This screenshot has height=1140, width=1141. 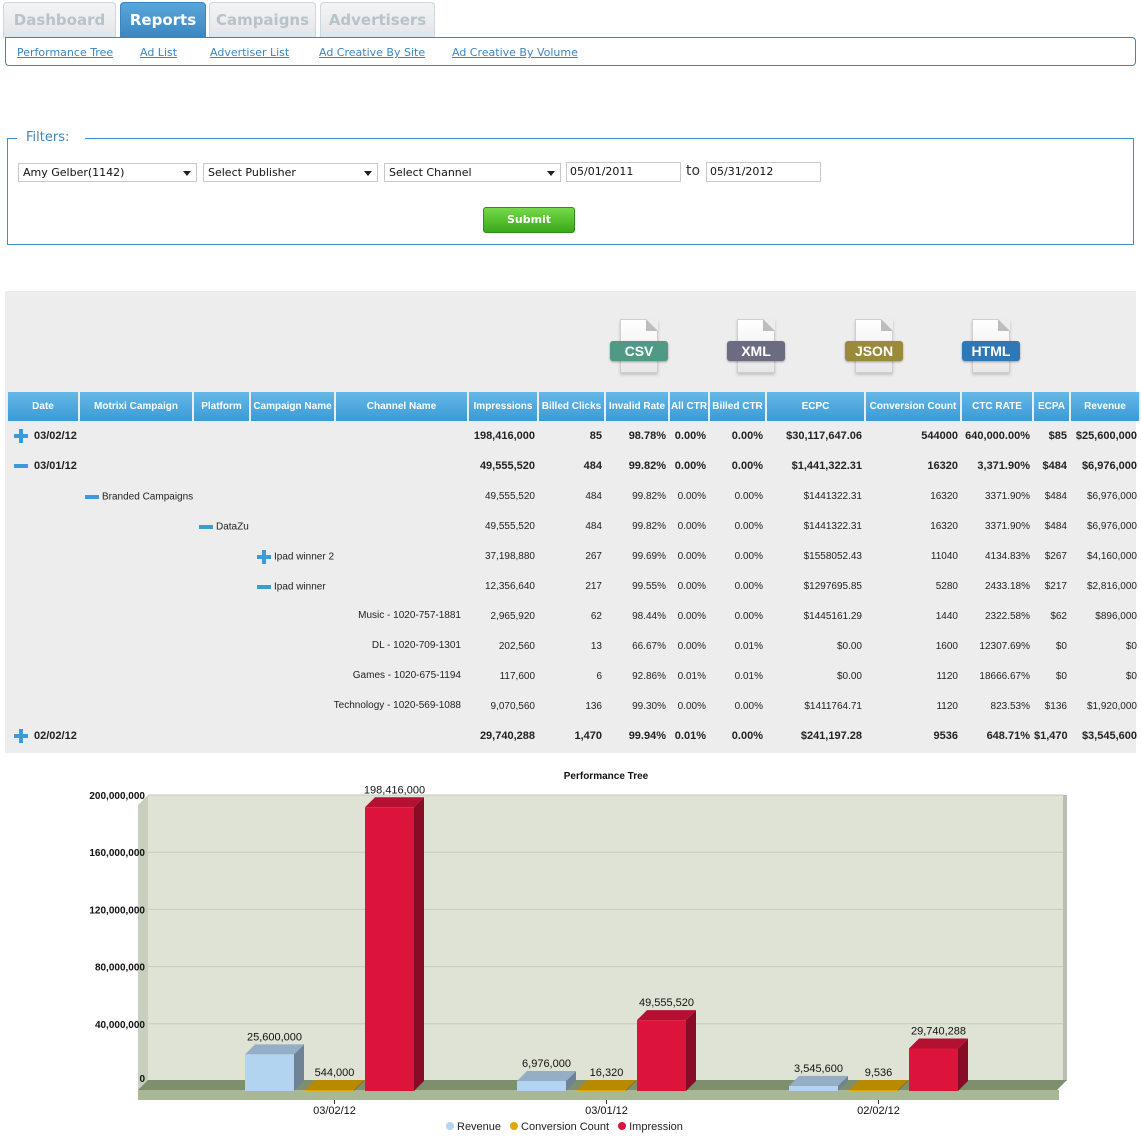 I want to click on column-header: ECPA, so click(x=1052, y=406).